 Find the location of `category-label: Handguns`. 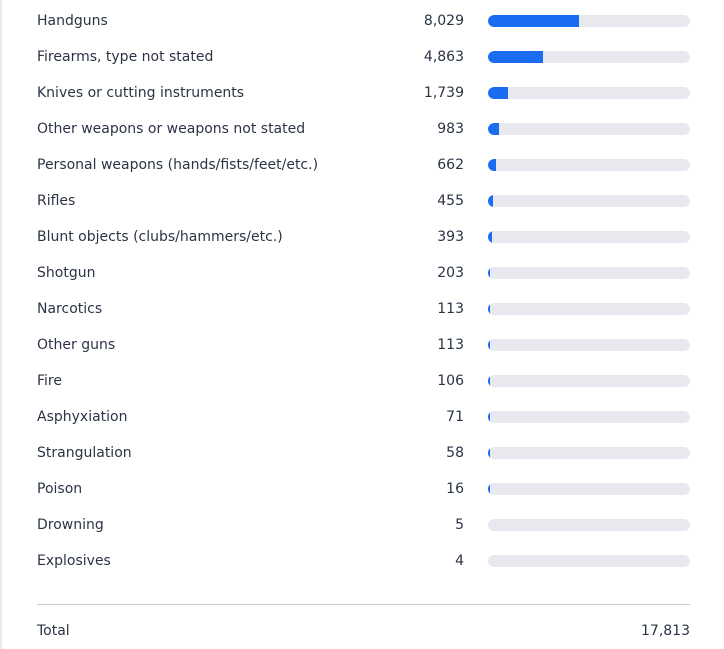

category-label: Handguns is located at coordinates (72, 21).